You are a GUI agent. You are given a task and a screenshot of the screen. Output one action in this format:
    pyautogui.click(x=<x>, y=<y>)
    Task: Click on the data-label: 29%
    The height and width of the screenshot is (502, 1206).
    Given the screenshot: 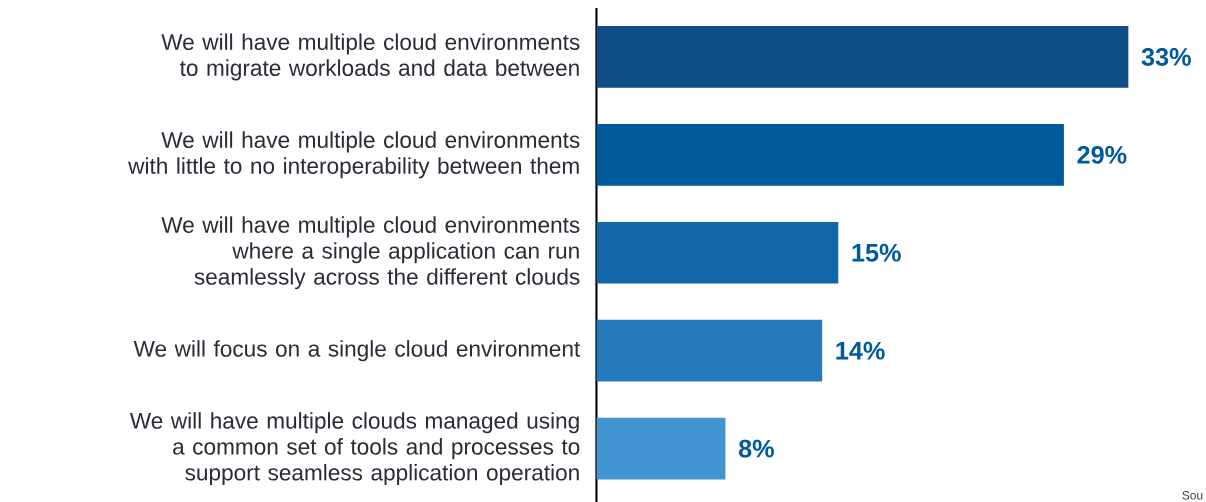 What is the action you would take?
    pyautogui.click(x=1102, y=154)
    